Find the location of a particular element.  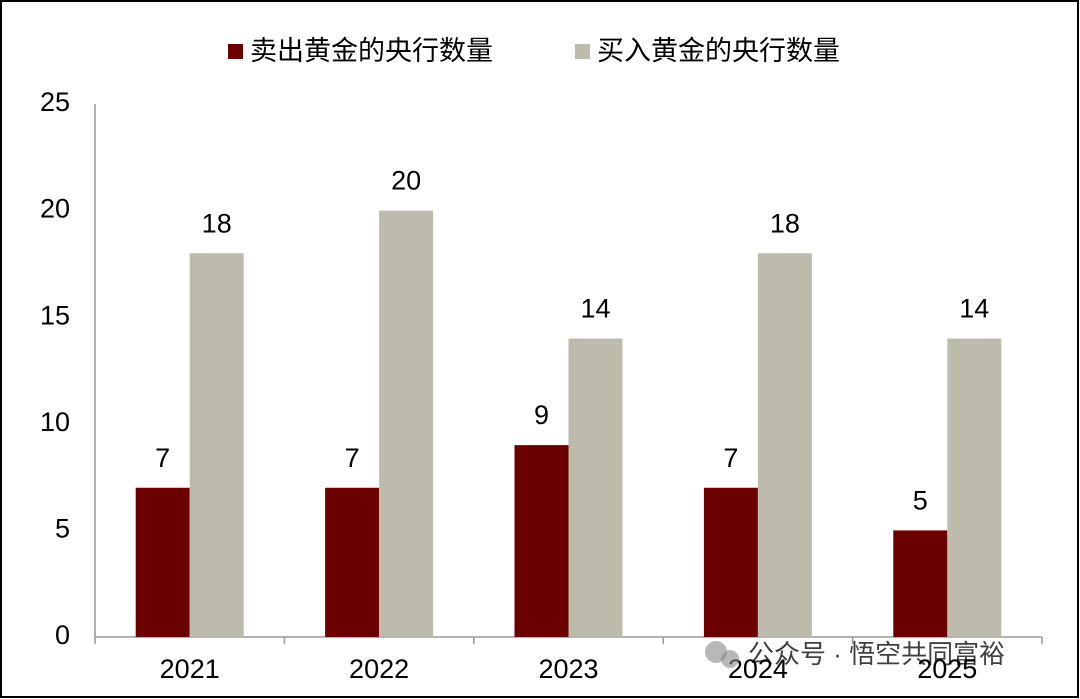

y-tick-label: 0 is located at coordinates (62, 635).